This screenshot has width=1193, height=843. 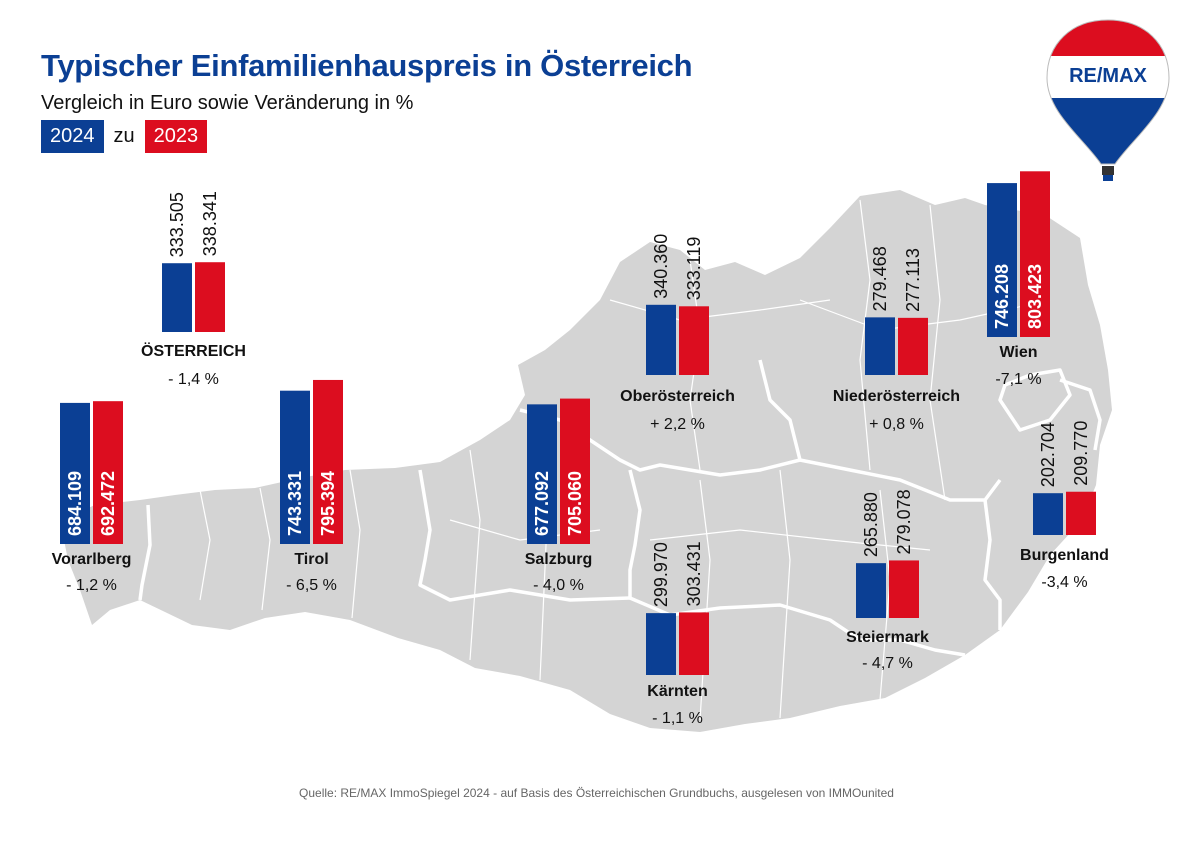 What do you see at coordinates (1108, 76) in the screenshot?
I see `remax-logo-text: RE/MAX` at bounding box center [1108, 76].